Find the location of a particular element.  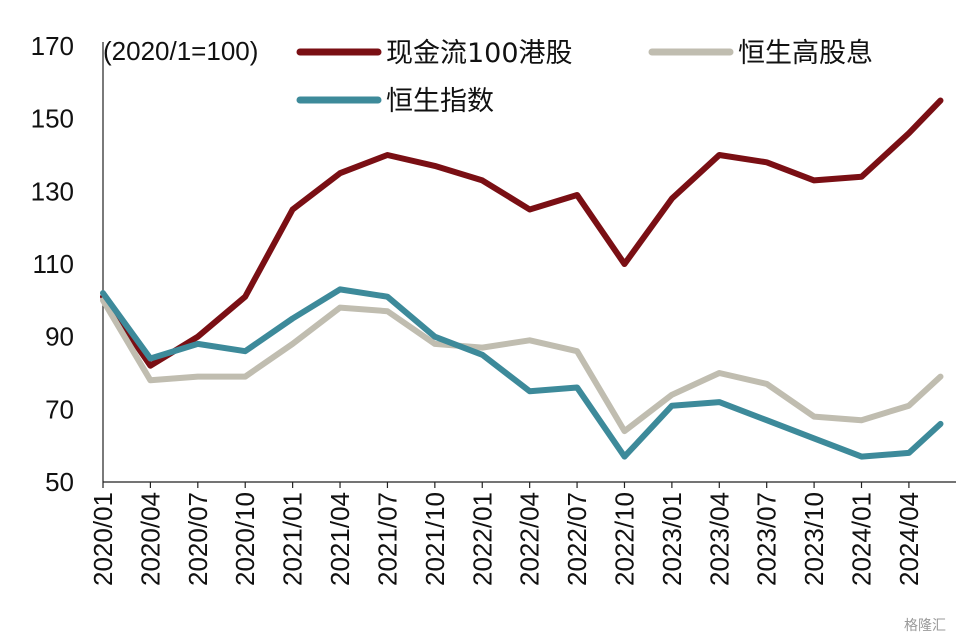

x-tick-label: 2023/10 is located at coordinates (814, 539).